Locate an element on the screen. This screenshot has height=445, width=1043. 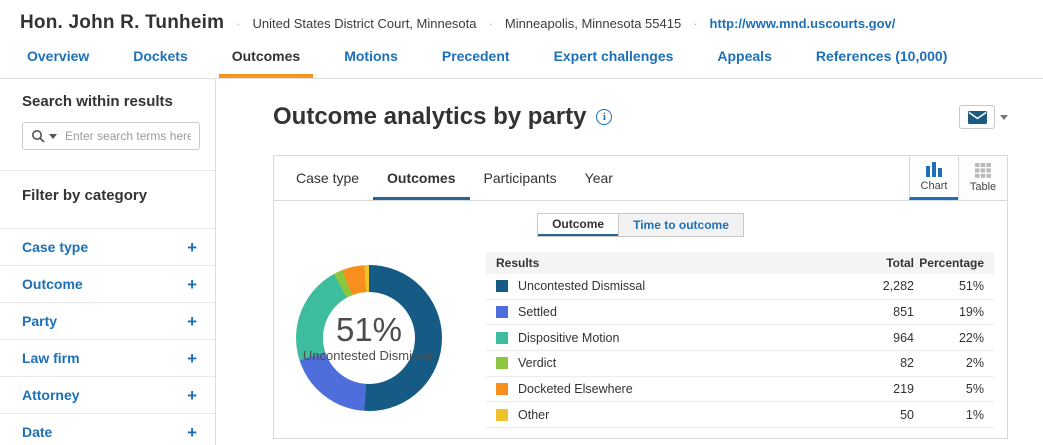
nav-tab-overview: Overview is located at coordinates (58, 56).